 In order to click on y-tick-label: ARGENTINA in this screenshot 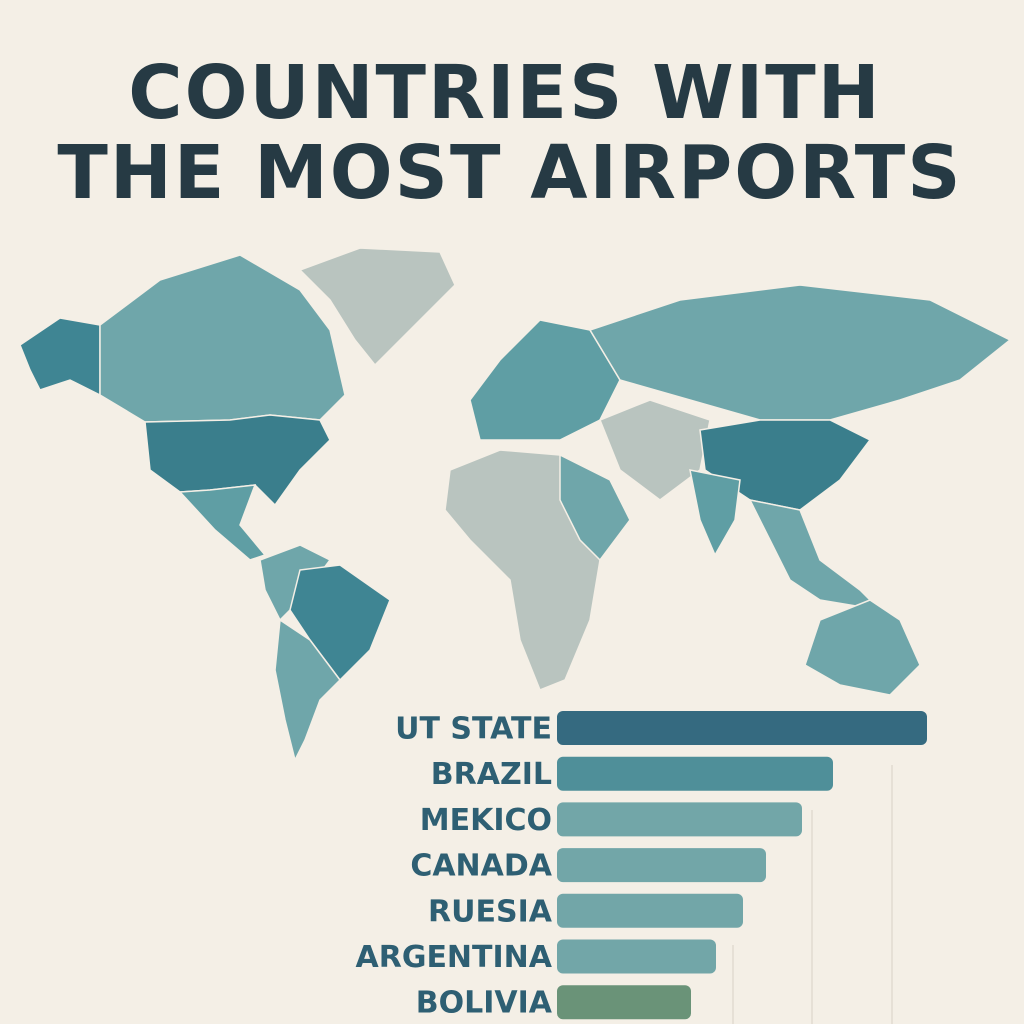, I will do `click(454, 957)`.